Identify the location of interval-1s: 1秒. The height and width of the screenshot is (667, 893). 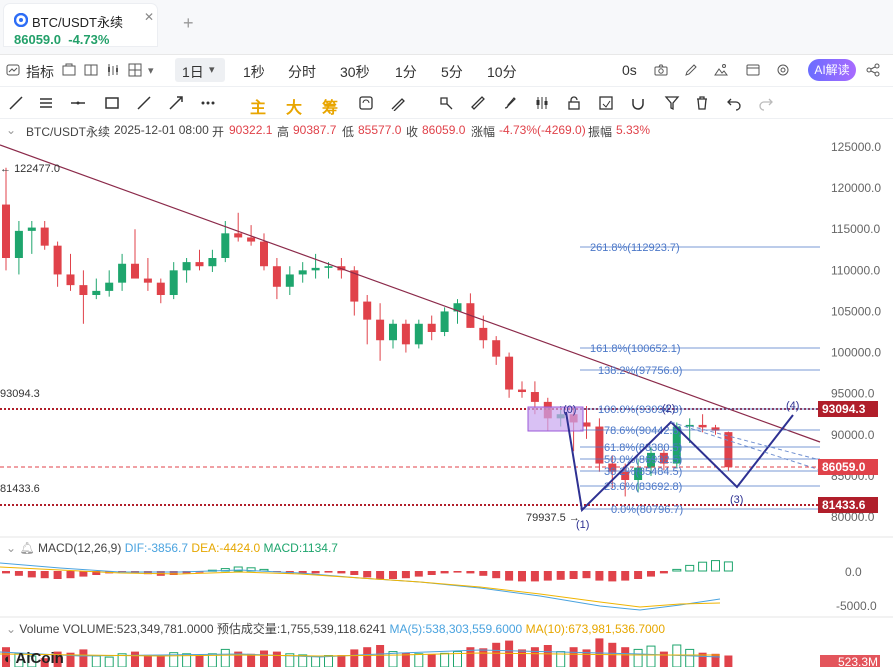
(254, 72).